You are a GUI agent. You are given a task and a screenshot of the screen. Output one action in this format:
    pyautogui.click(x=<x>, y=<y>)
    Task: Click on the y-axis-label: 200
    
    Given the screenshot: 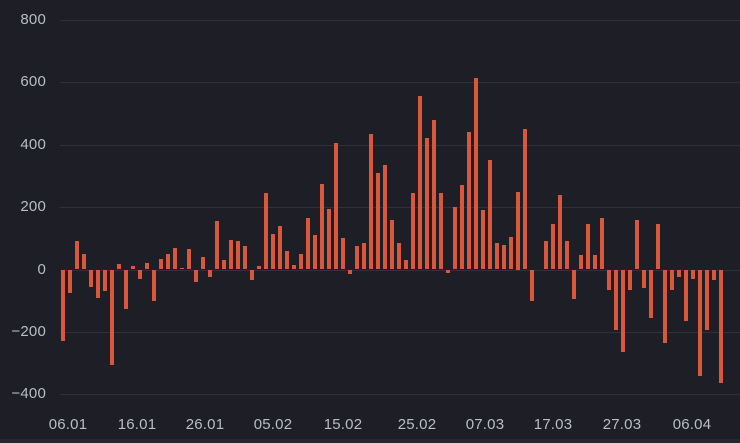 What is the action you would take?
    pyautogui.click(x=33, y=207)
    